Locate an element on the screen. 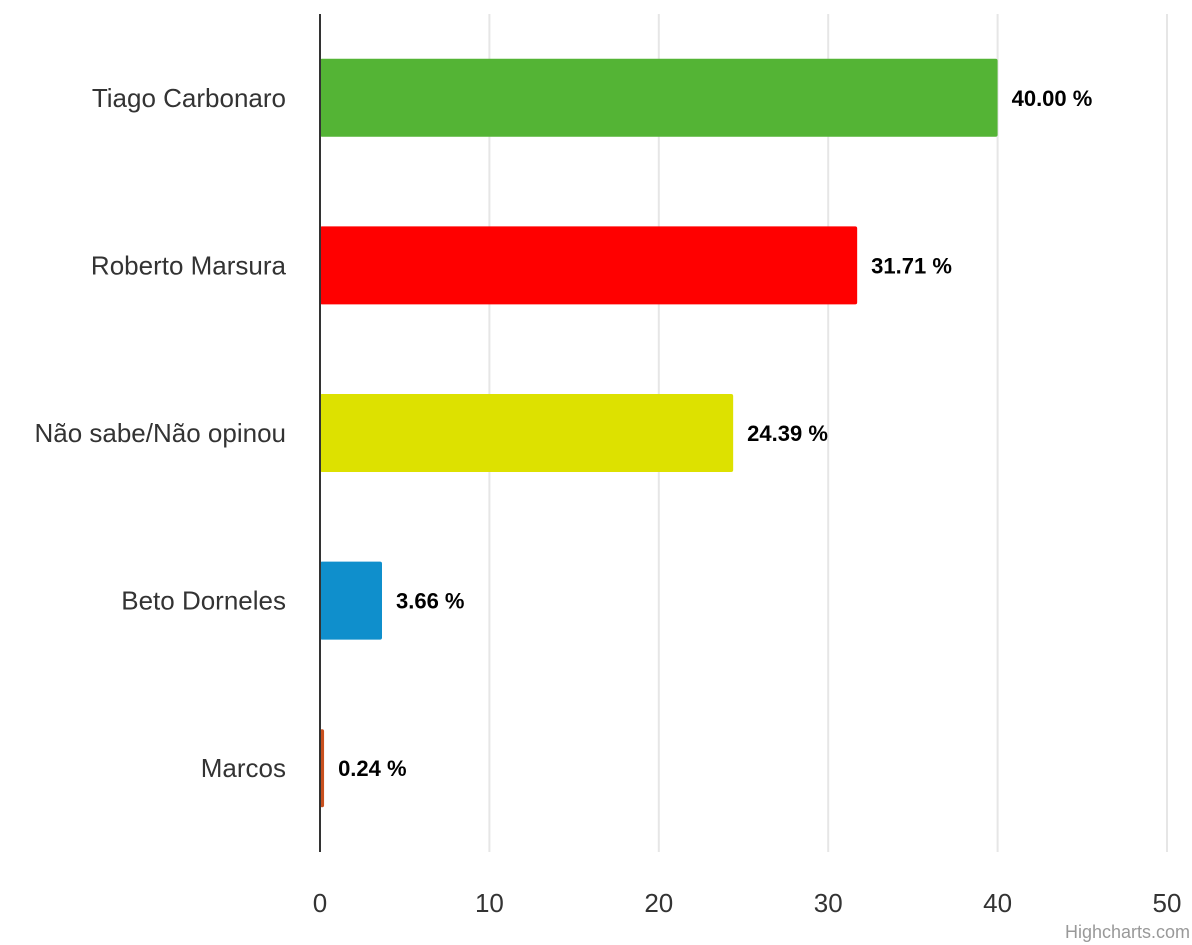 This screenshot has height=945, width=1192. data-label-1: 31.71 % is located at coordinates (911, 265).